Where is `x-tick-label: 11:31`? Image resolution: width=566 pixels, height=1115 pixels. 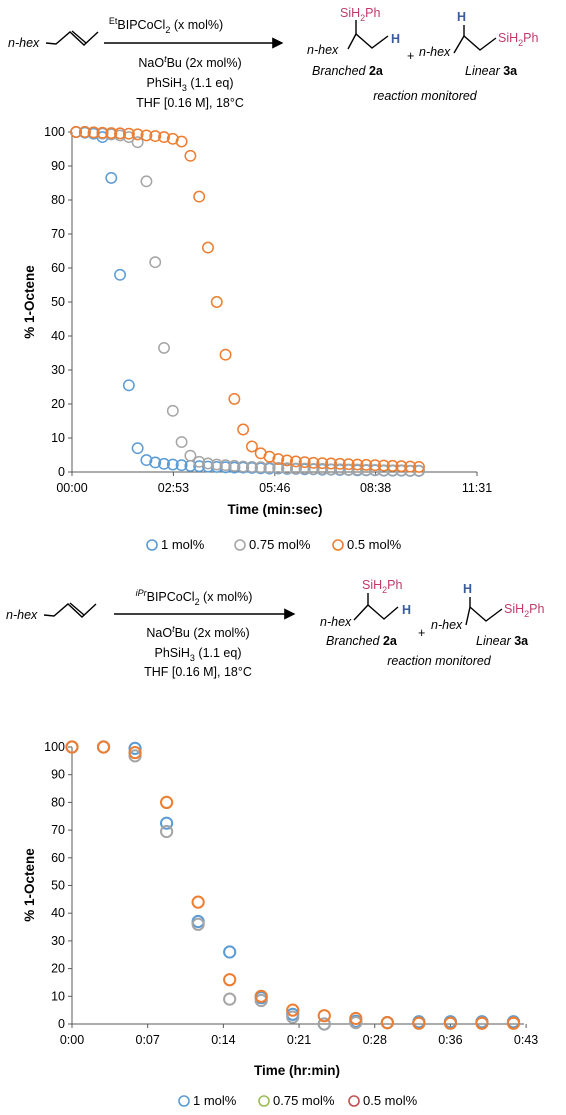 x-tick-label: 11:31 is located at coordinates (477, 488).